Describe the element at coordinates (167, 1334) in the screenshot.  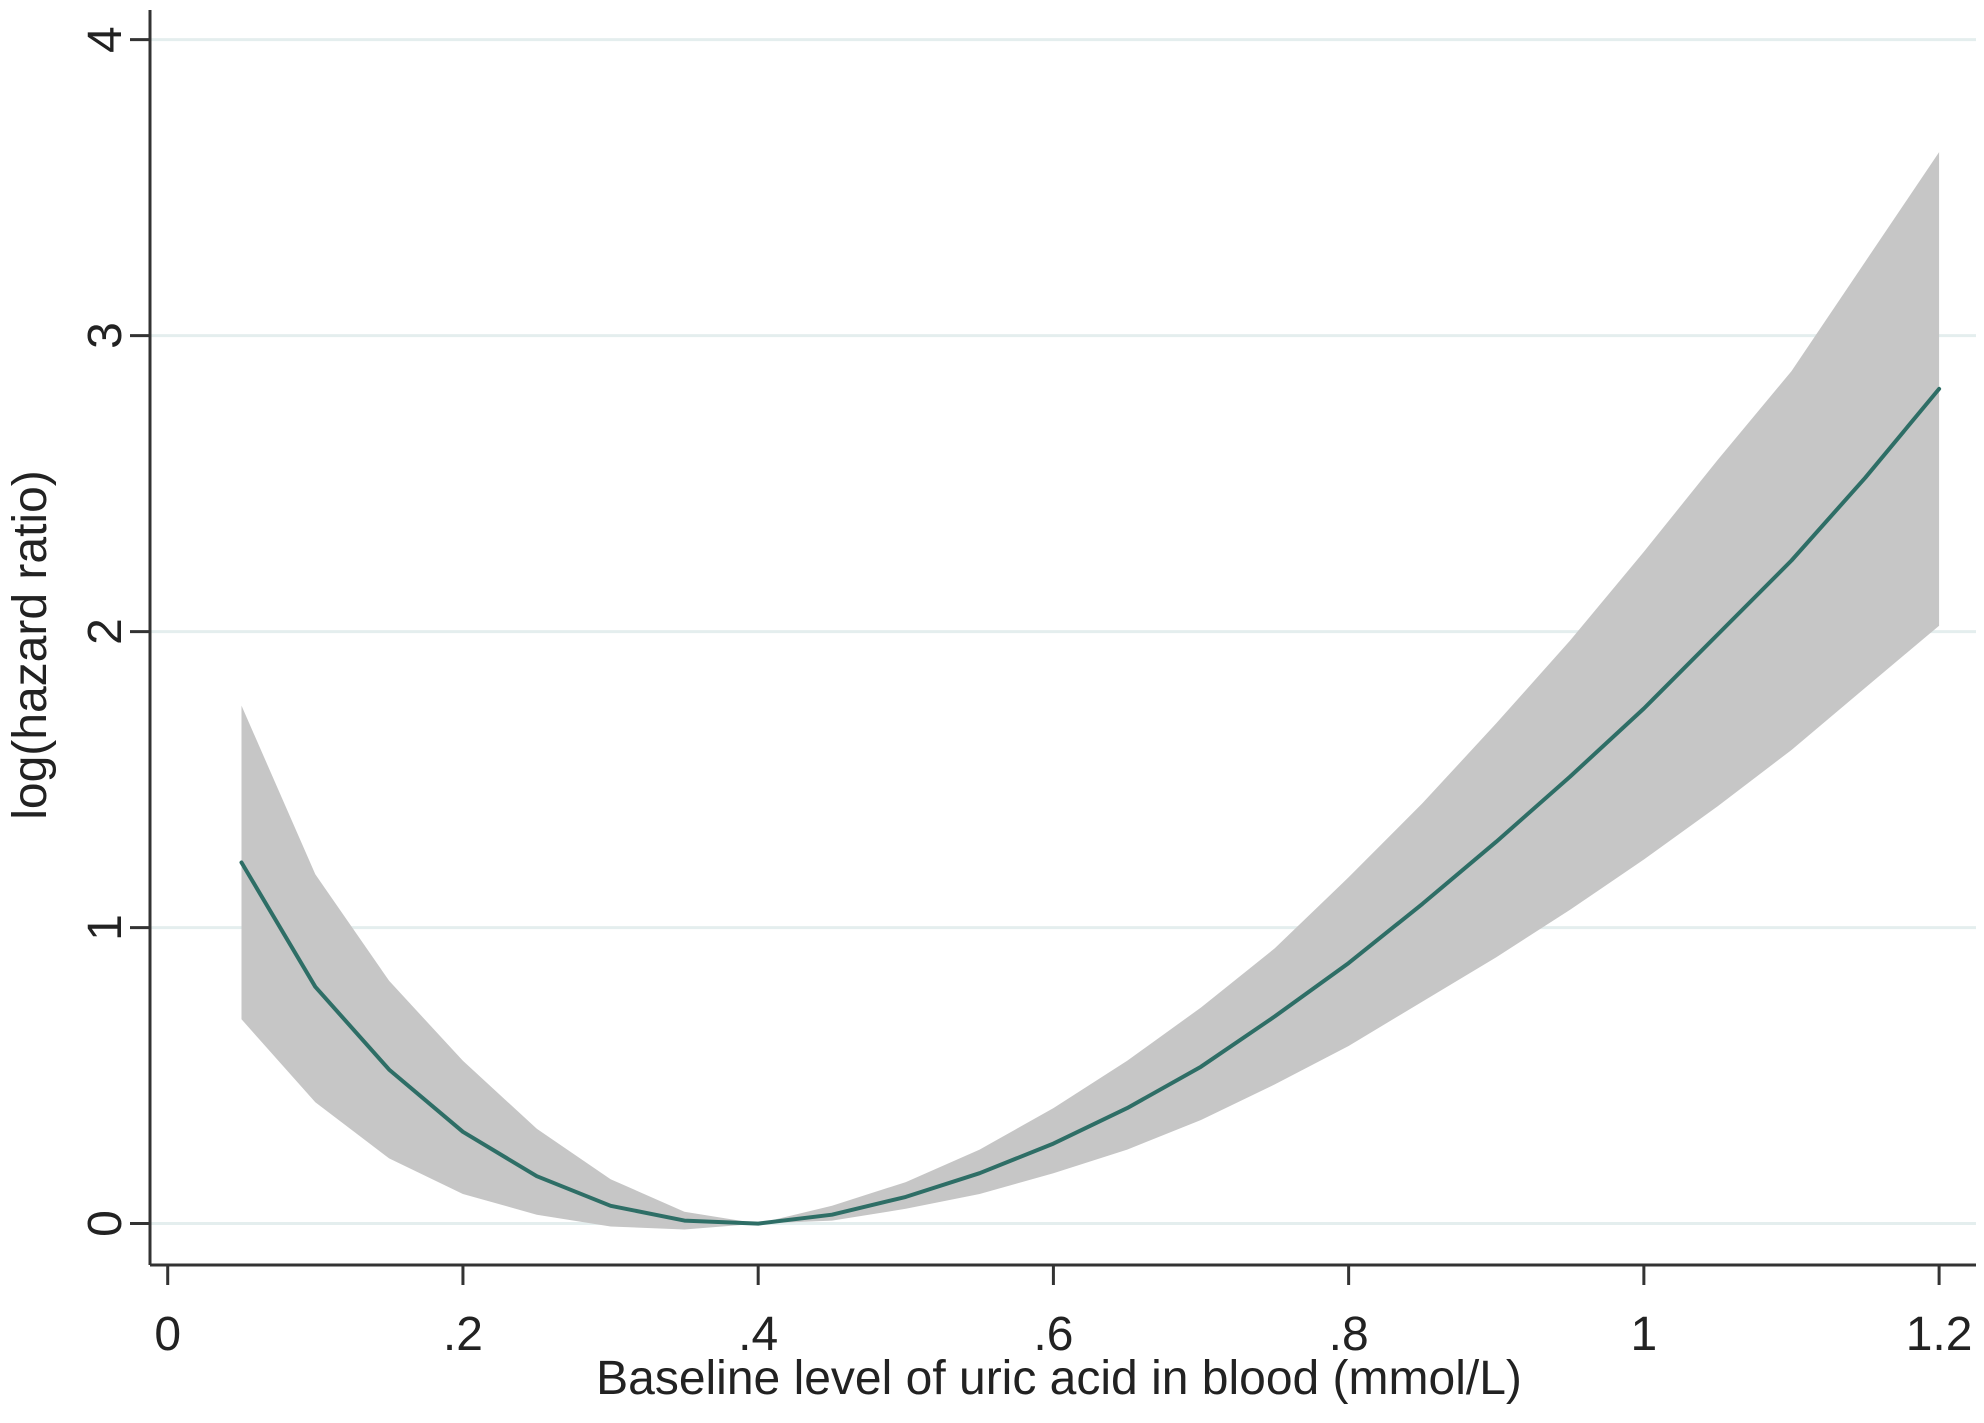
I see `x-tick-label-0: 0` at that location.